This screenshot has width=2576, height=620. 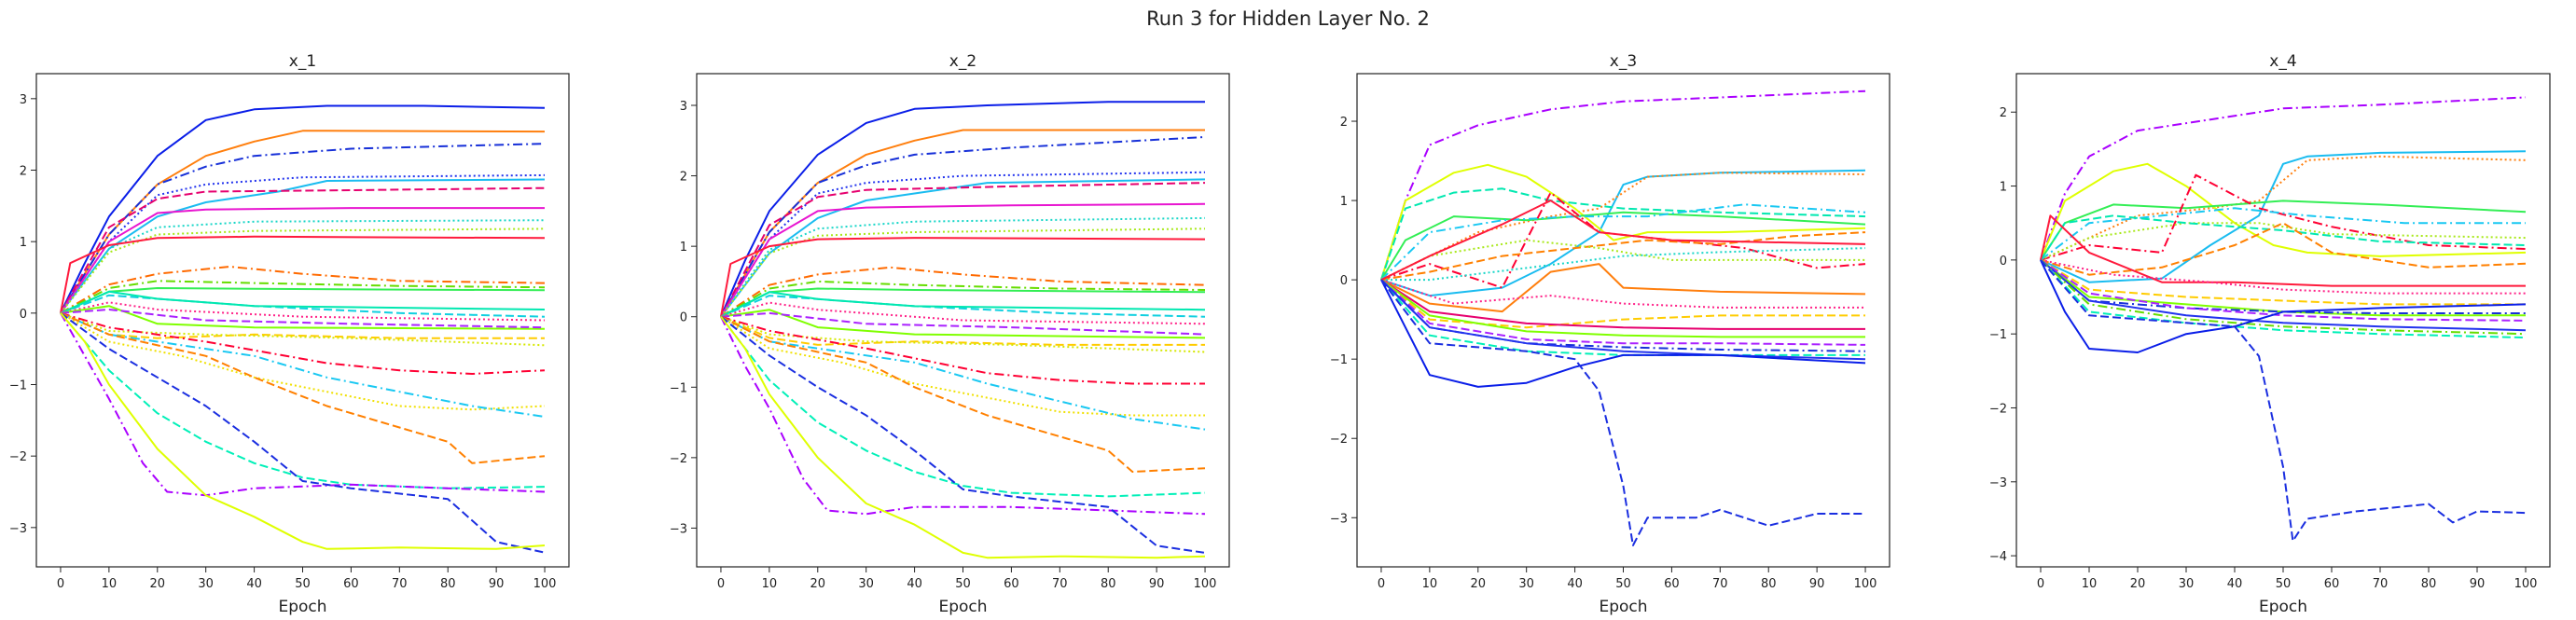 What do you see at coordinates (2282, 61) in the screenshot?
I see `panel-title: x_4` at bounding box center [2282, 61].